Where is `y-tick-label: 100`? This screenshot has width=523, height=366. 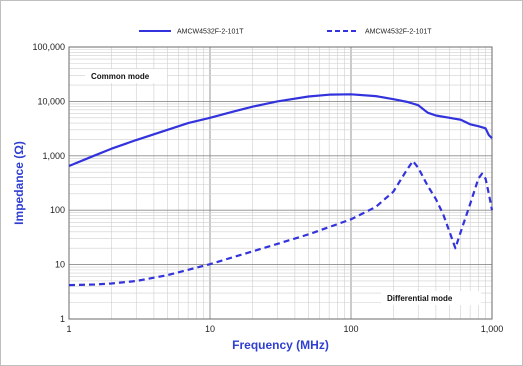
y-tick-label: 100 is located at coordinates (57, 210).